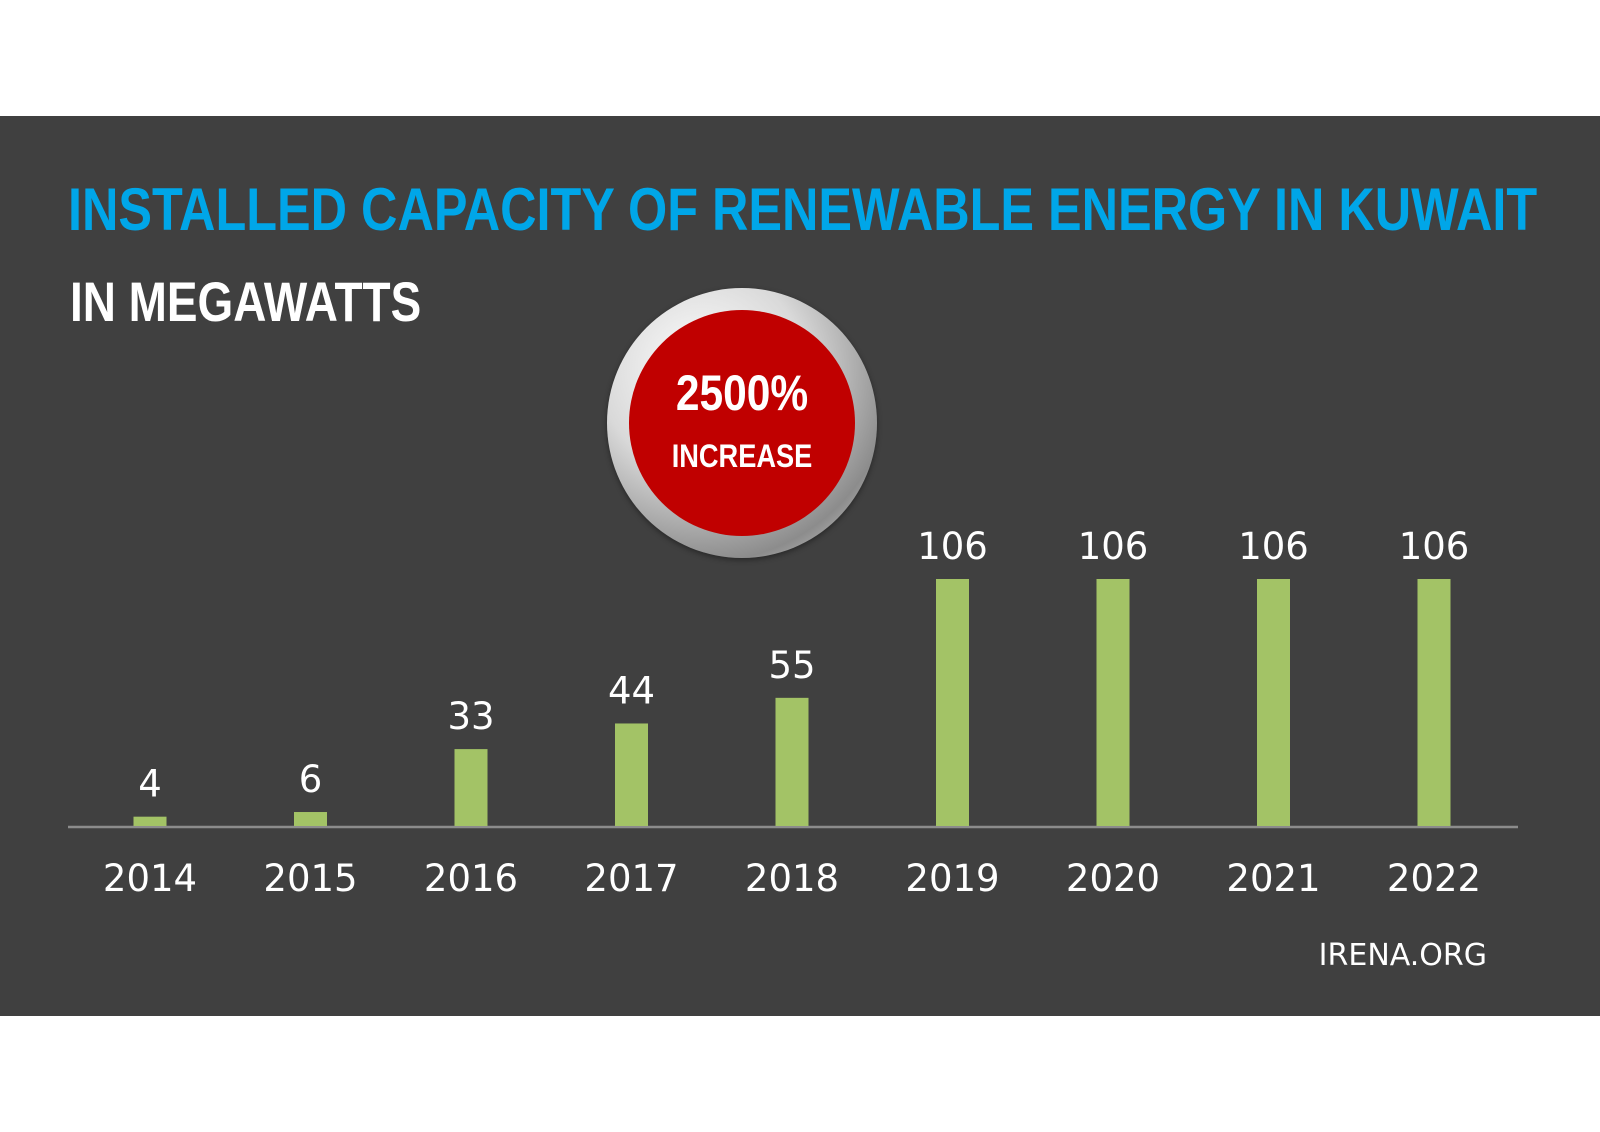 The width and height of the screenshot is (1600, 1132). I want to click on chart-subtitle: IN MEGAWATTS, so click(246, 301).